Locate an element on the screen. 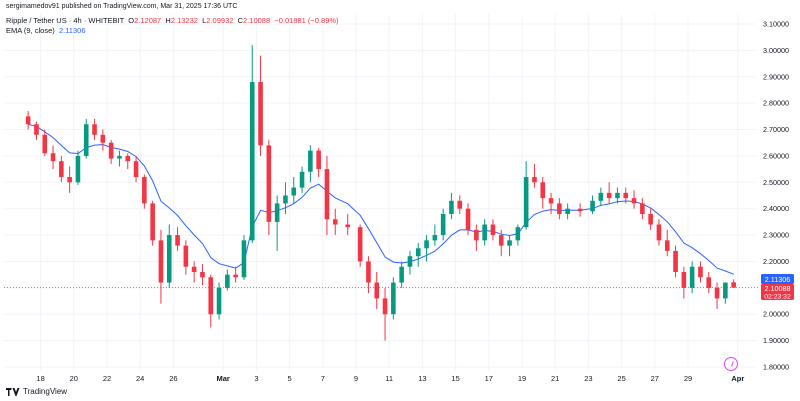 The width and height of the screenshot is (800, 401). tradingview-logo-icon is located at coordinates (13, 391).